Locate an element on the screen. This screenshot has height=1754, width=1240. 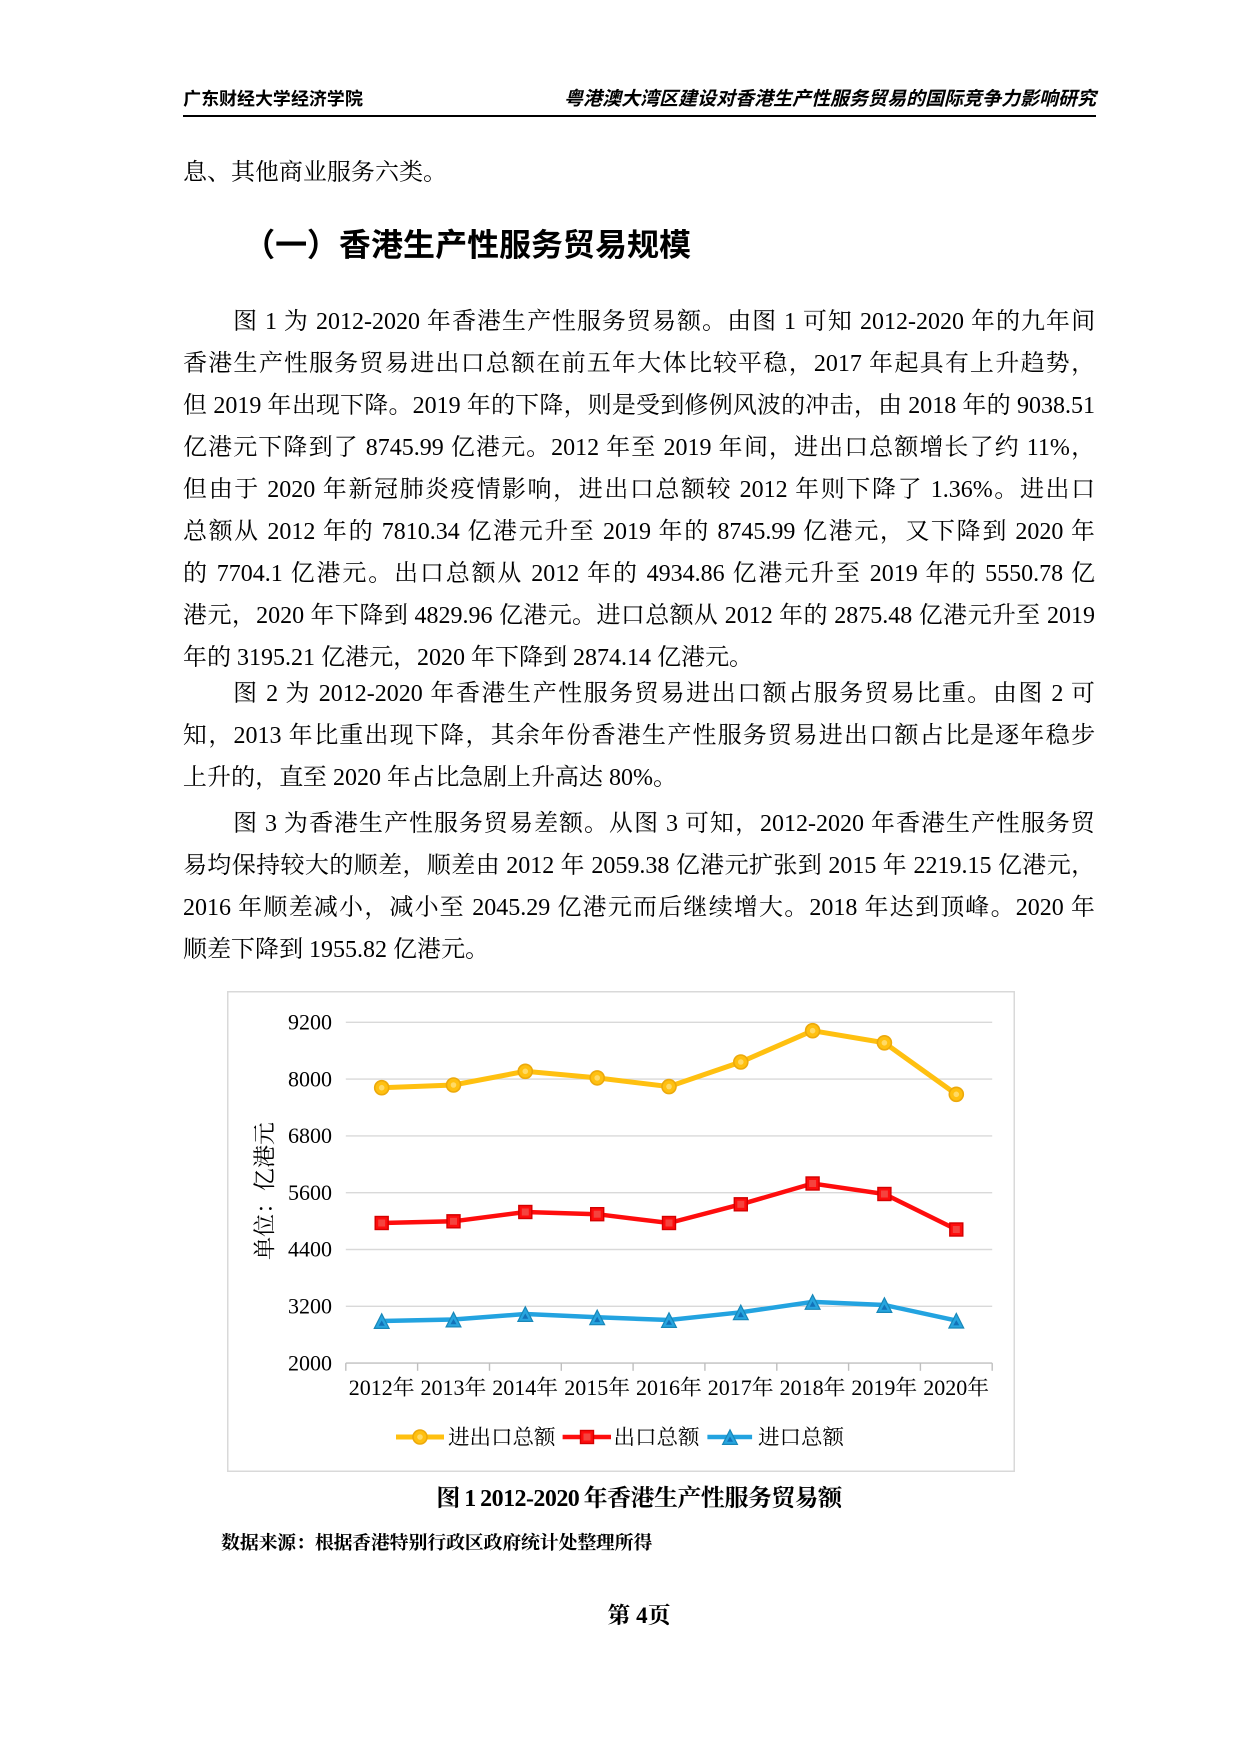
svg-text: 8000 is located at coordinates (310, 1078).